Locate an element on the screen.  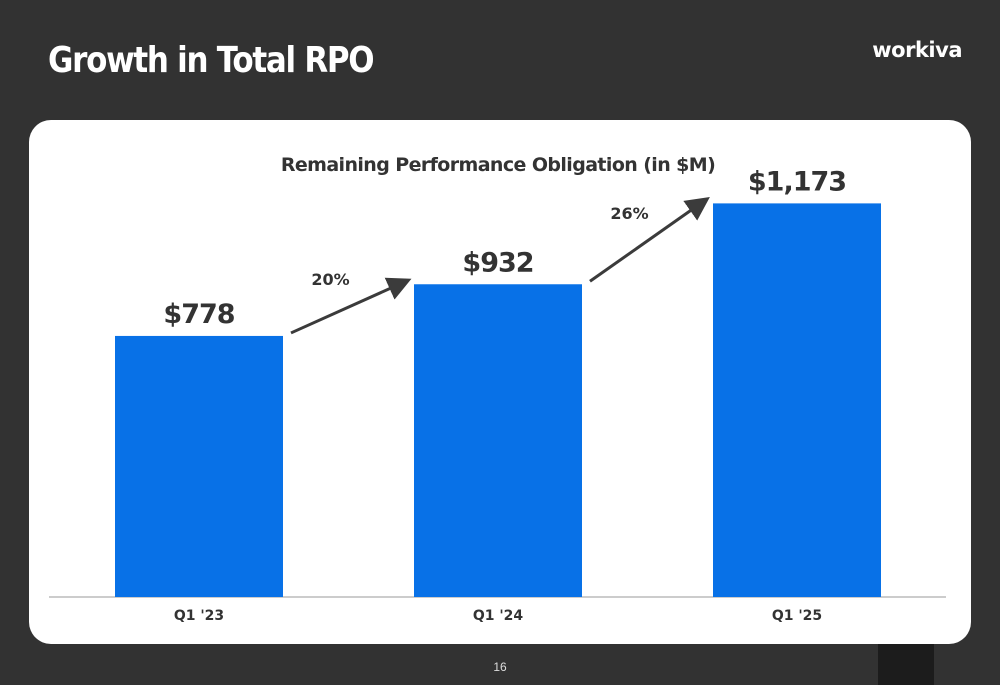
x-tick-label: Q1 '23 is located at coordinates (199, 616).